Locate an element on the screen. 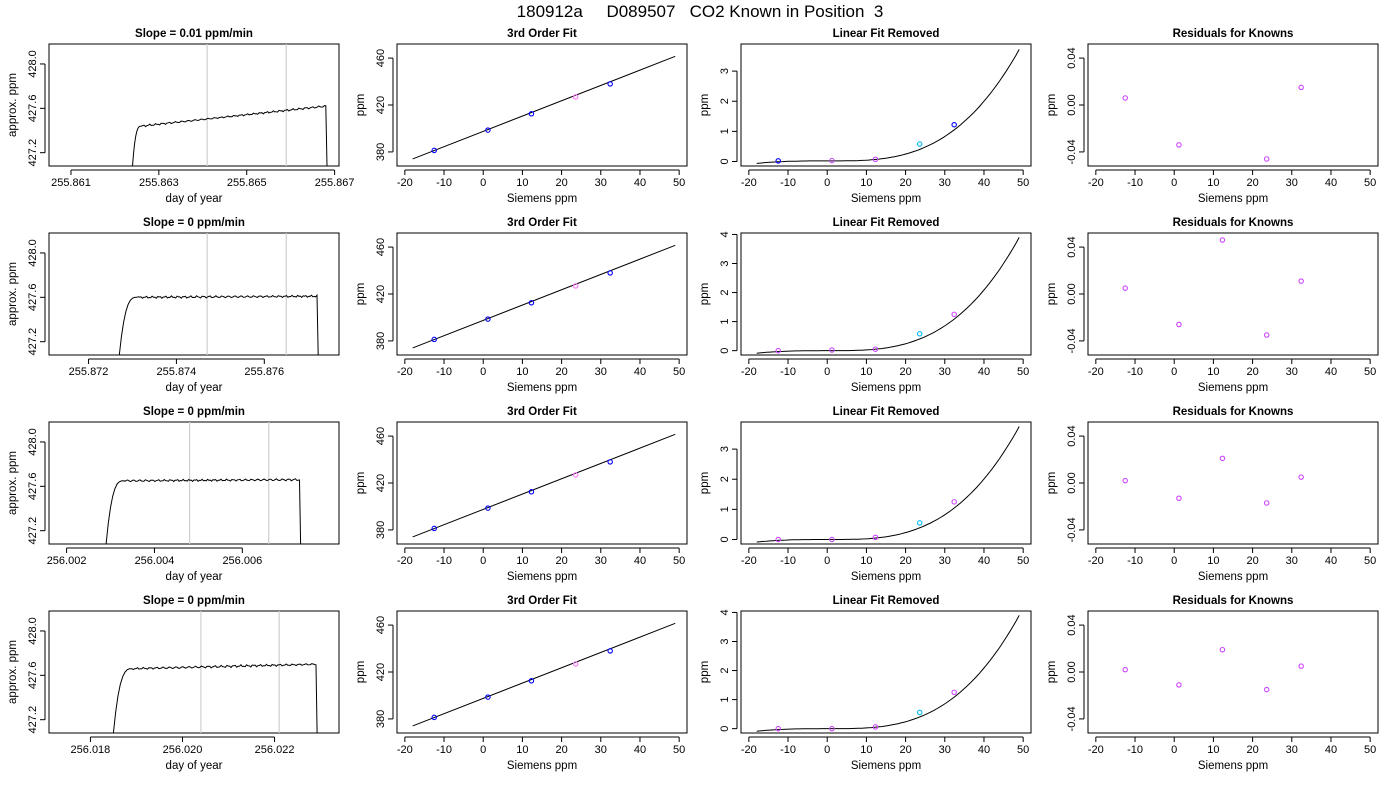 The width and height of the screenshot is (1400, 800). panel-title: Slope = 0.01 ppm/min is located at coordinates (194, 34).